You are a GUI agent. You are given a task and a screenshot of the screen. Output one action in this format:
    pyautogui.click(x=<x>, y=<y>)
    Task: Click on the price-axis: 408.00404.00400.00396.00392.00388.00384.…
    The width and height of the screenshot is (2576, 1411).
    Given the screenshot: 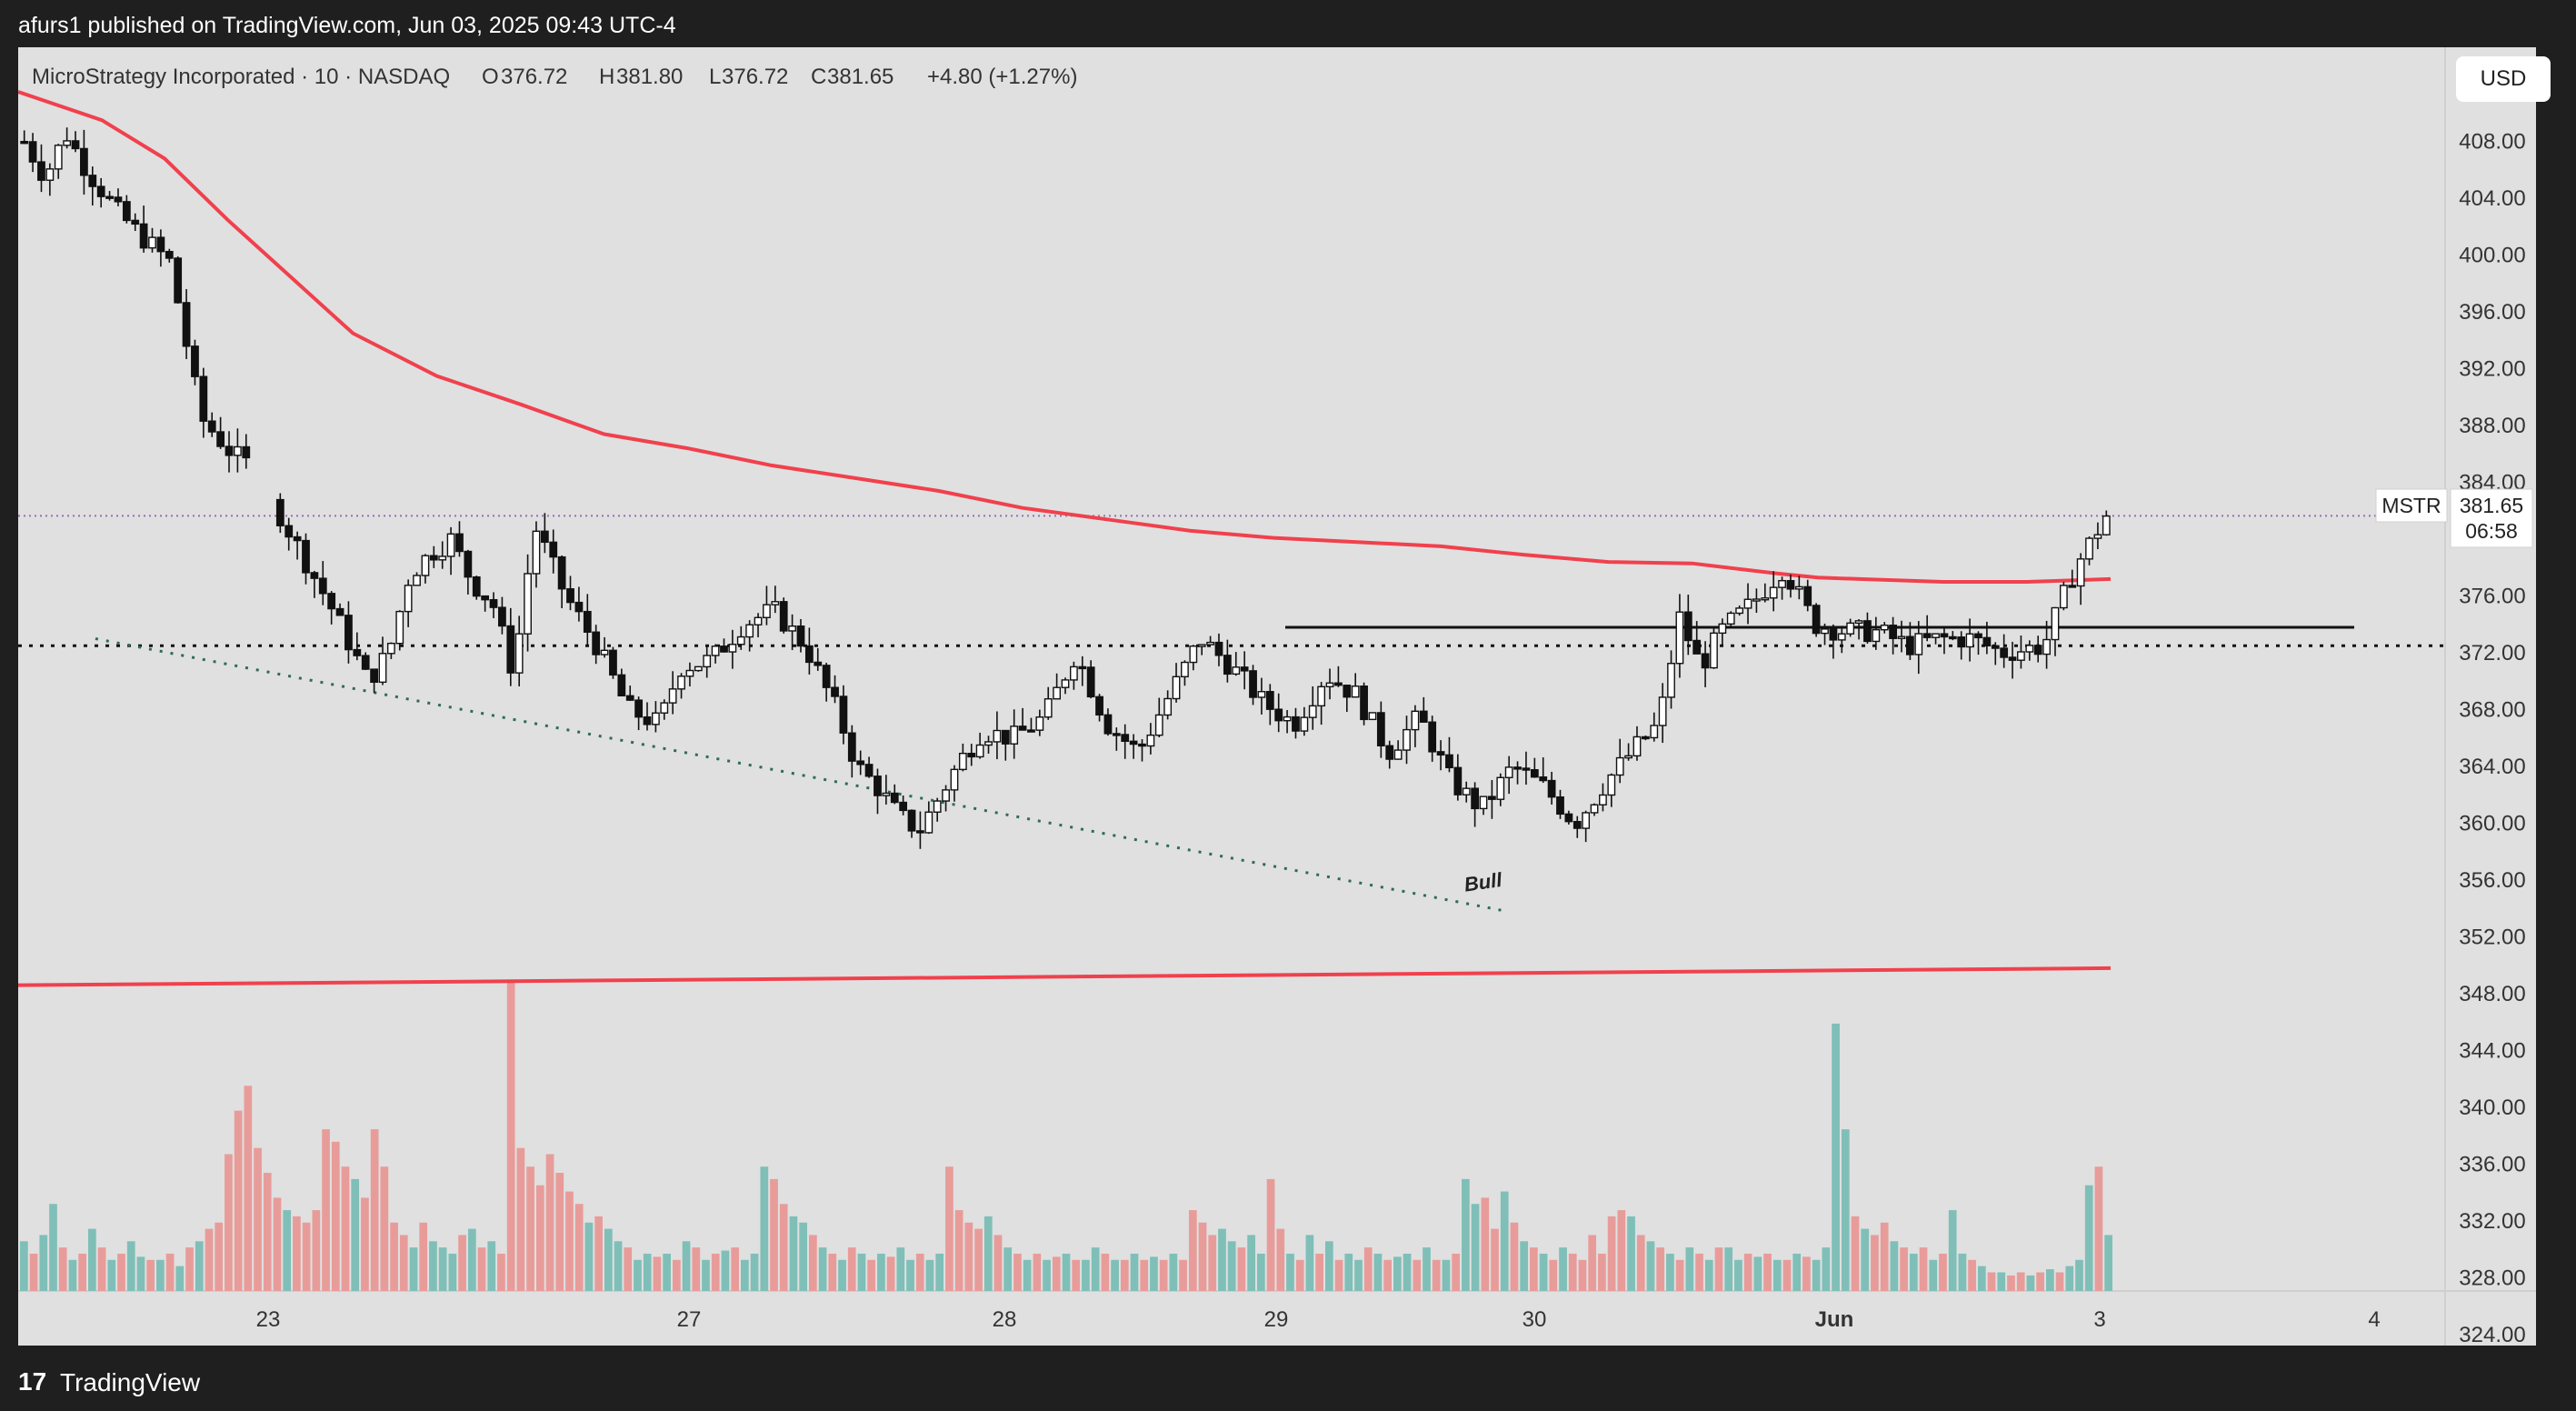 What is the action you would take?
    pyautogui.click(x=2492, y=738)
    